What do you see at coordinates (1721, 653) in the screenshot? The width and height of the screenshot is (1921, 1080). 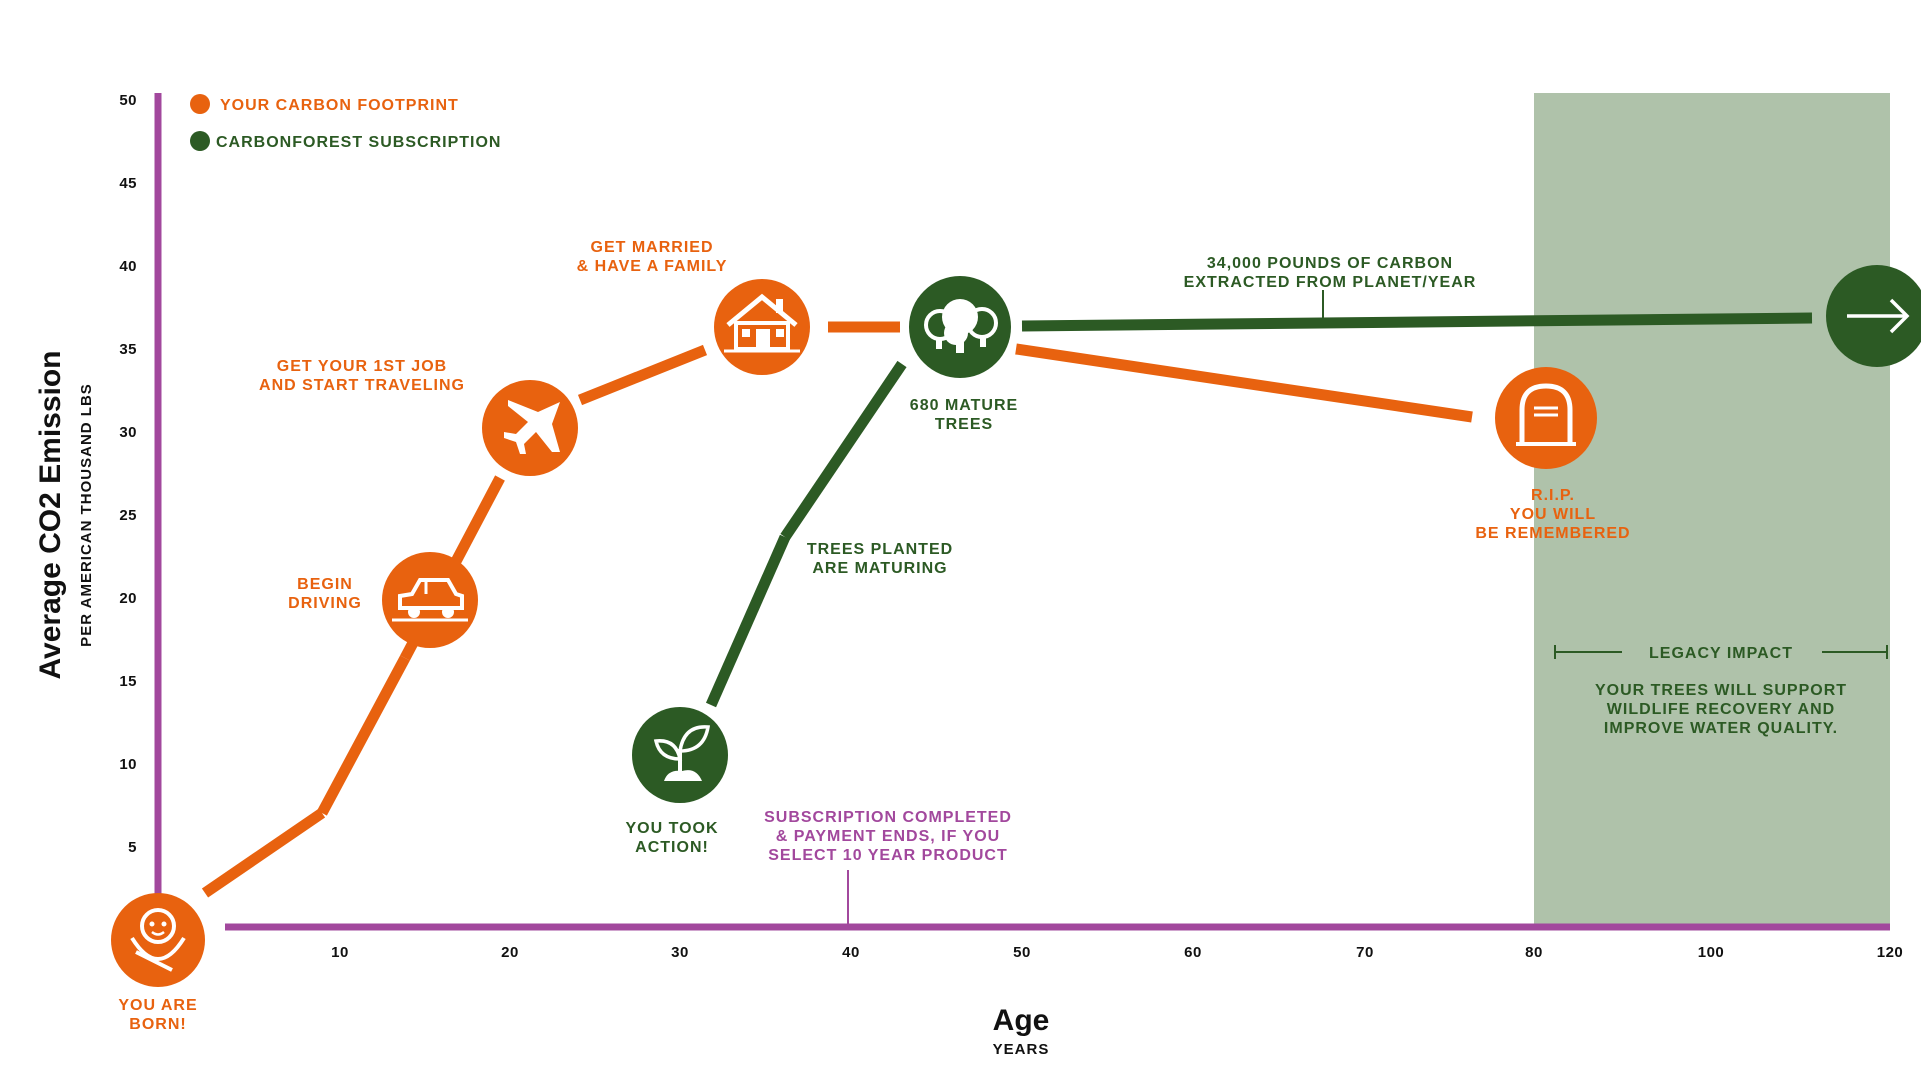 I see `legacy-impact-title: LEGACY IMPACT` at bounding box center [1721, 653].